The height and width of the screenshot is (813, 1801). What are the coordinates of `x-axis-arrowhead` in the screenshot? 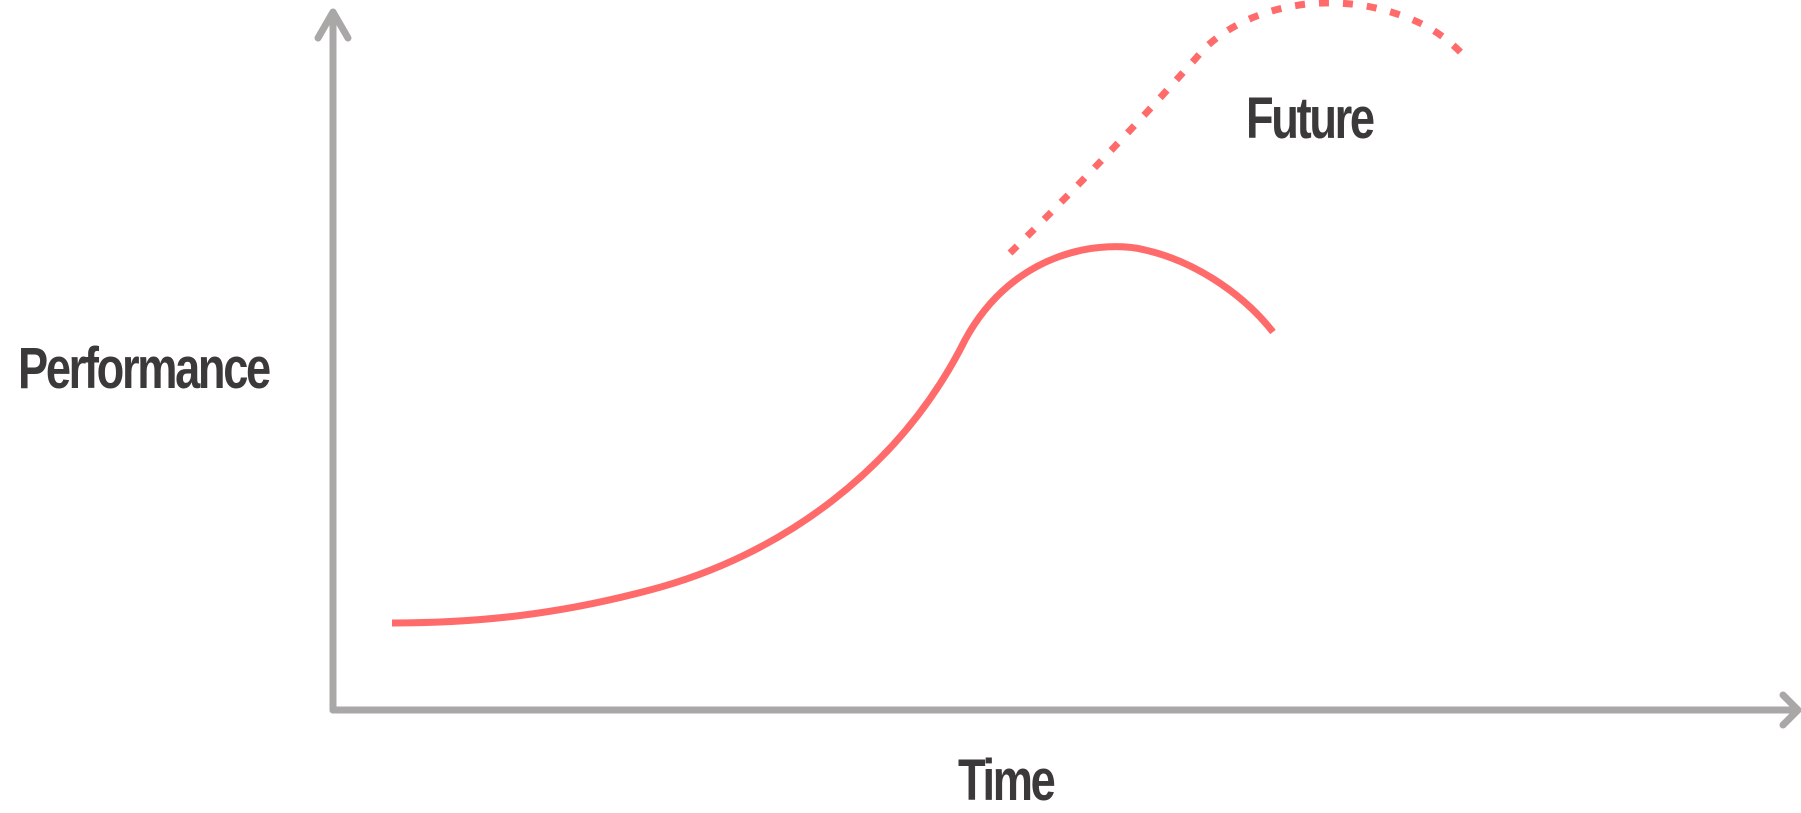 It's located at (1790, 710).